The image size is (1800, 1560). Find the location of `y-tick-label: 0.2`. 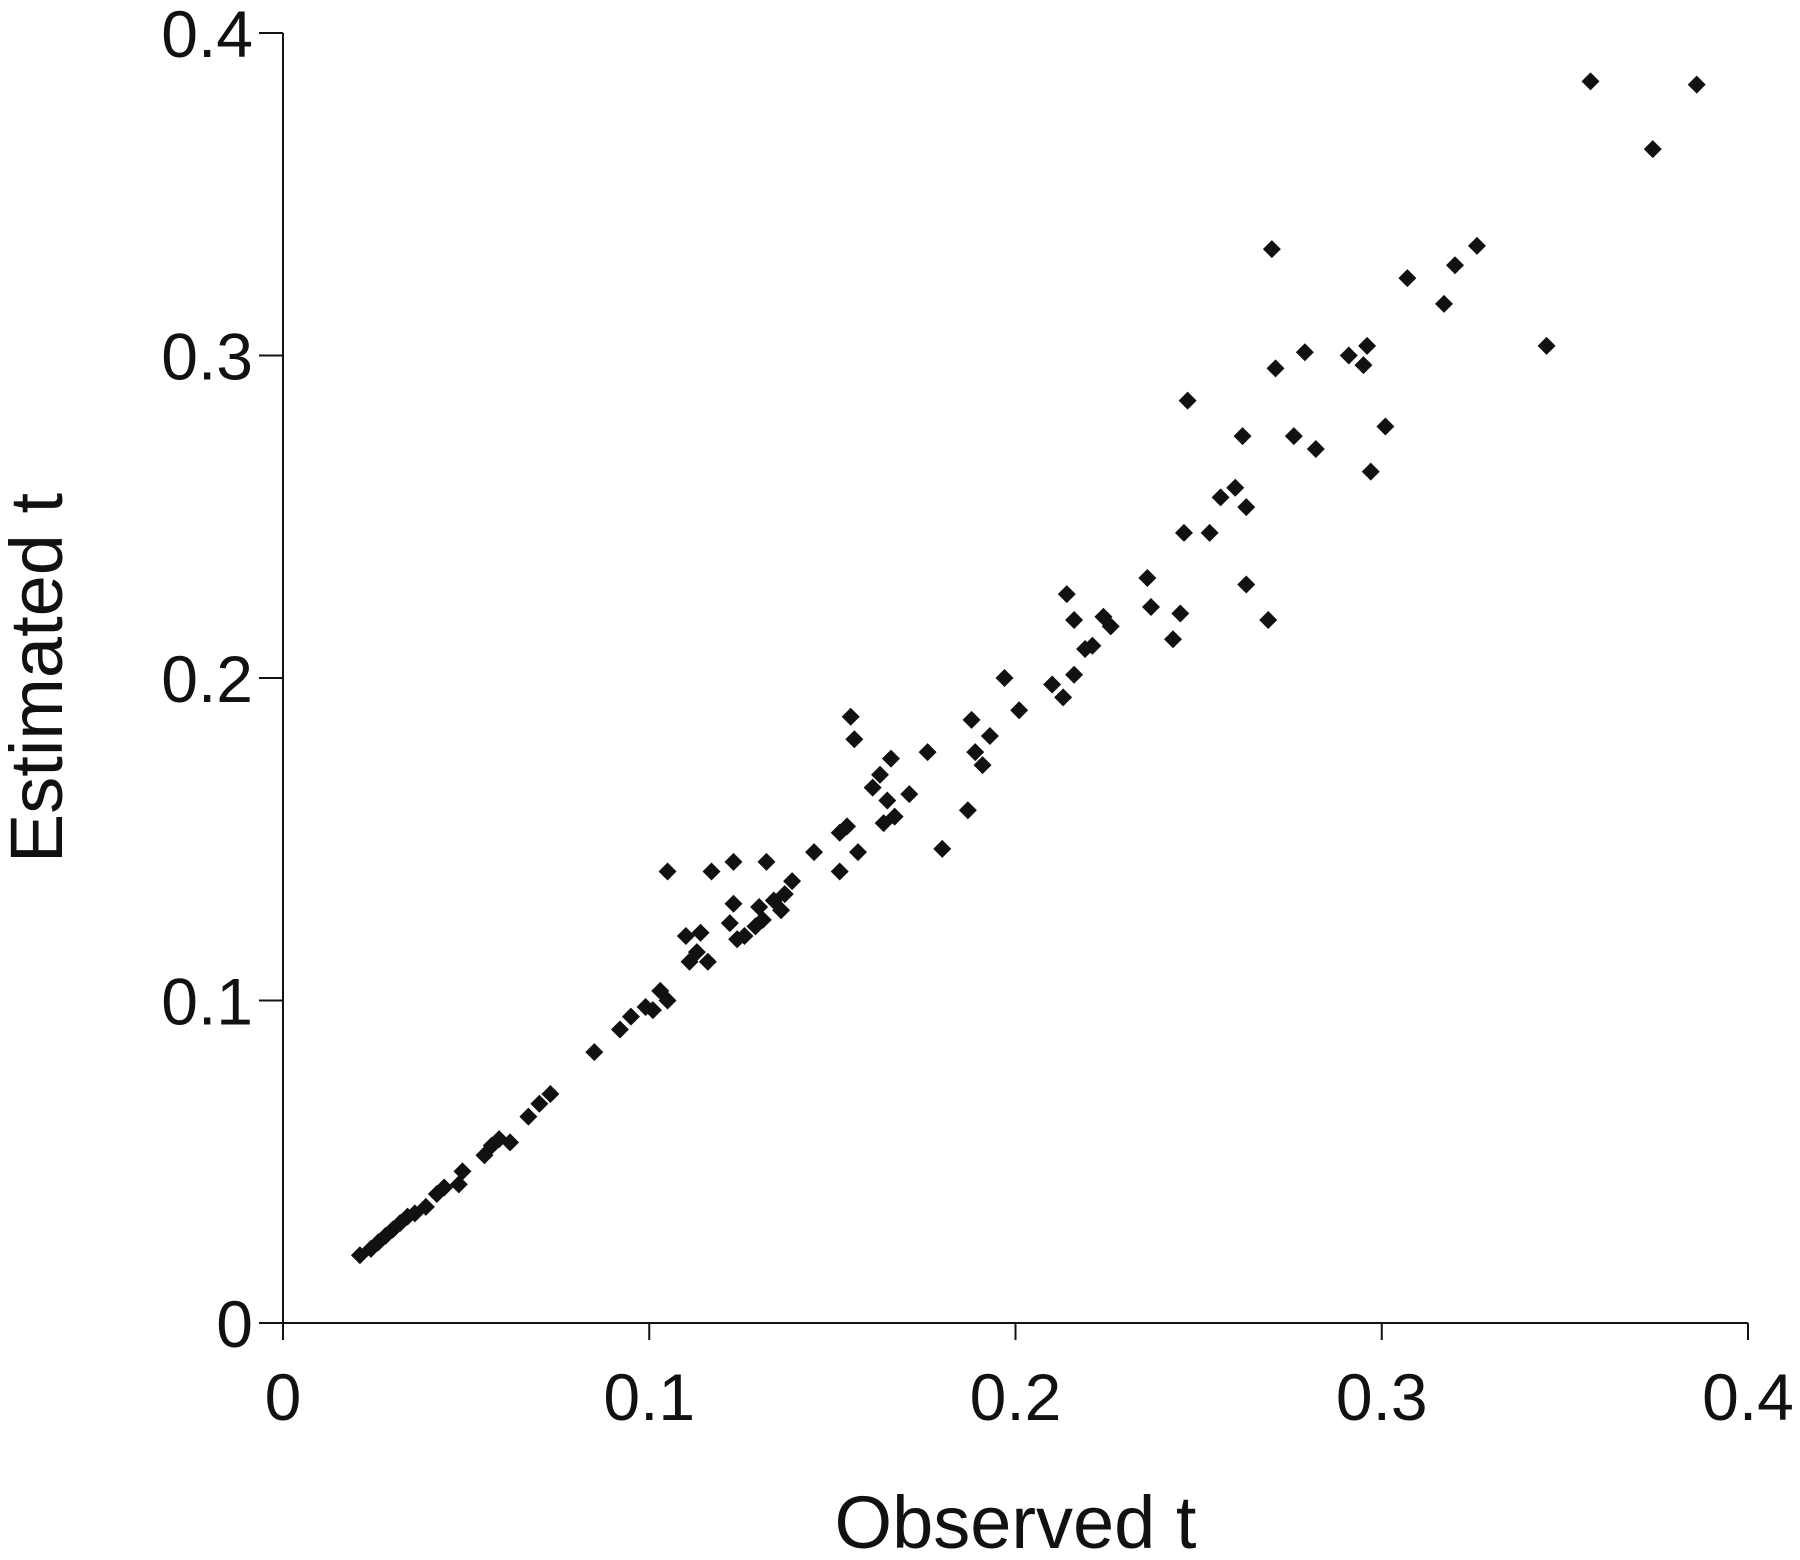

y-tick-label: 0.2 is located at coordinates (207, 679).